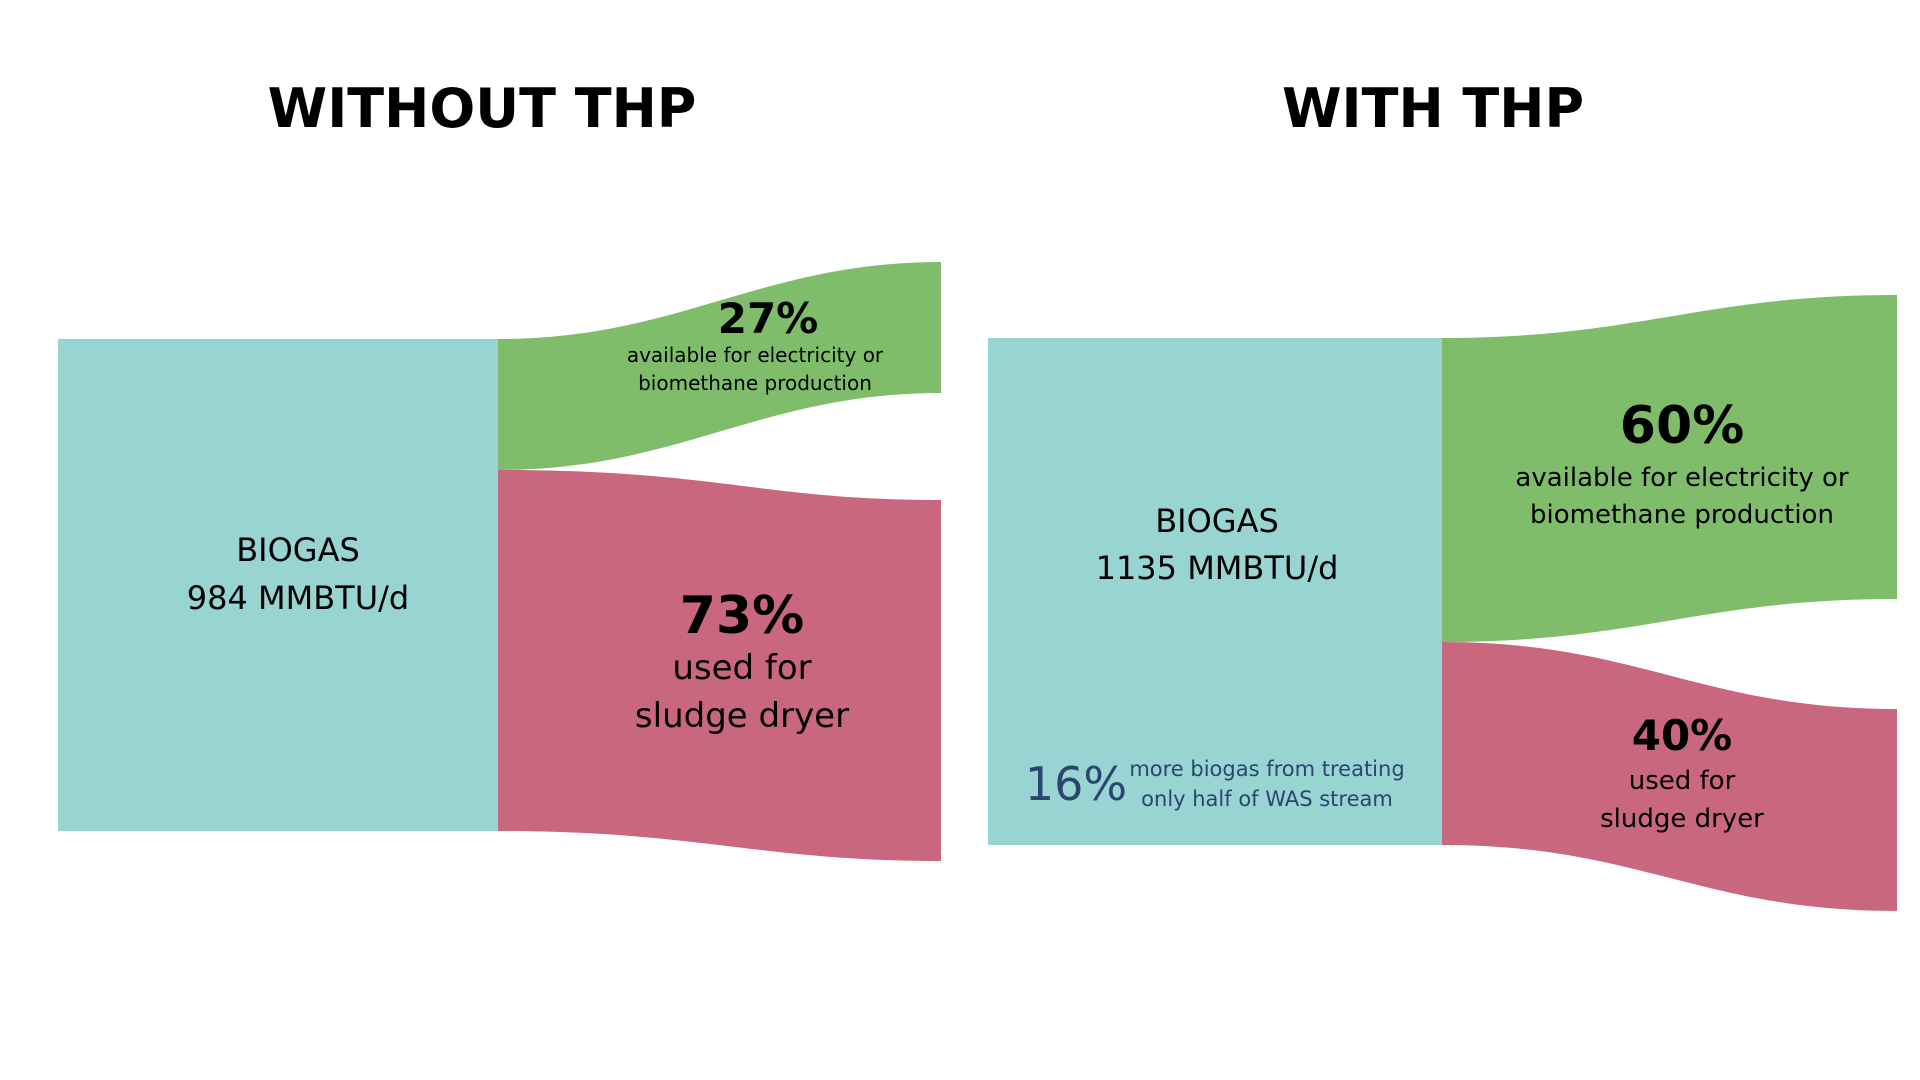 Image resolution: width=1920 pixels, height=1080 pixels. I want to click on available-desc-line1-with: available for electricity or, so click(1682, 478).